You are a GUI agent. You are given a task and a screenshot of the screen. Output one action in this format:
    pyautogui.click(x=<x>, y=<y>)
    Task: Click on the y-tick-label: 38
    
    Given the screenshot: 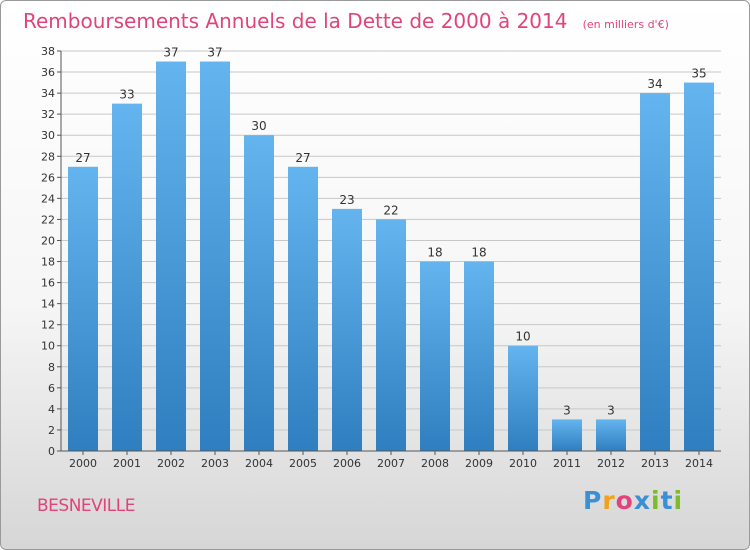 What is the action you would take?
    pyautogui.click(x=48, y=51)
    